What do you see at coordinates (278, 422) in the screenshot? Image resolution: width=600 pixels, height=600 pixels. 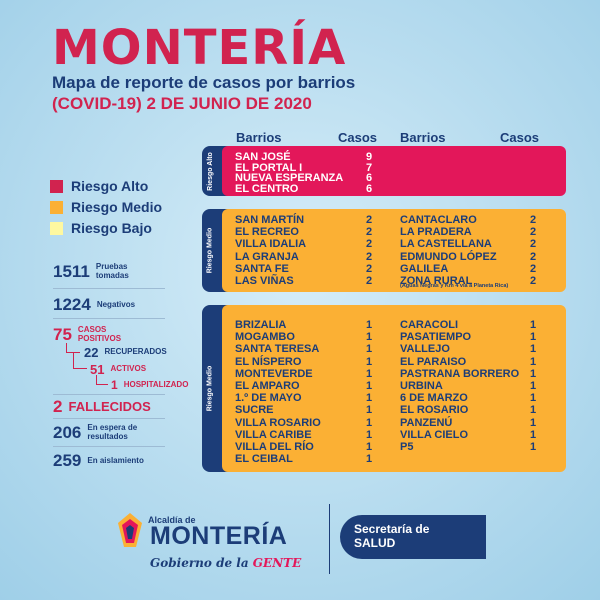 I see `barrio-name: VILLA ROSARIO` at bounding box center [278, 422].